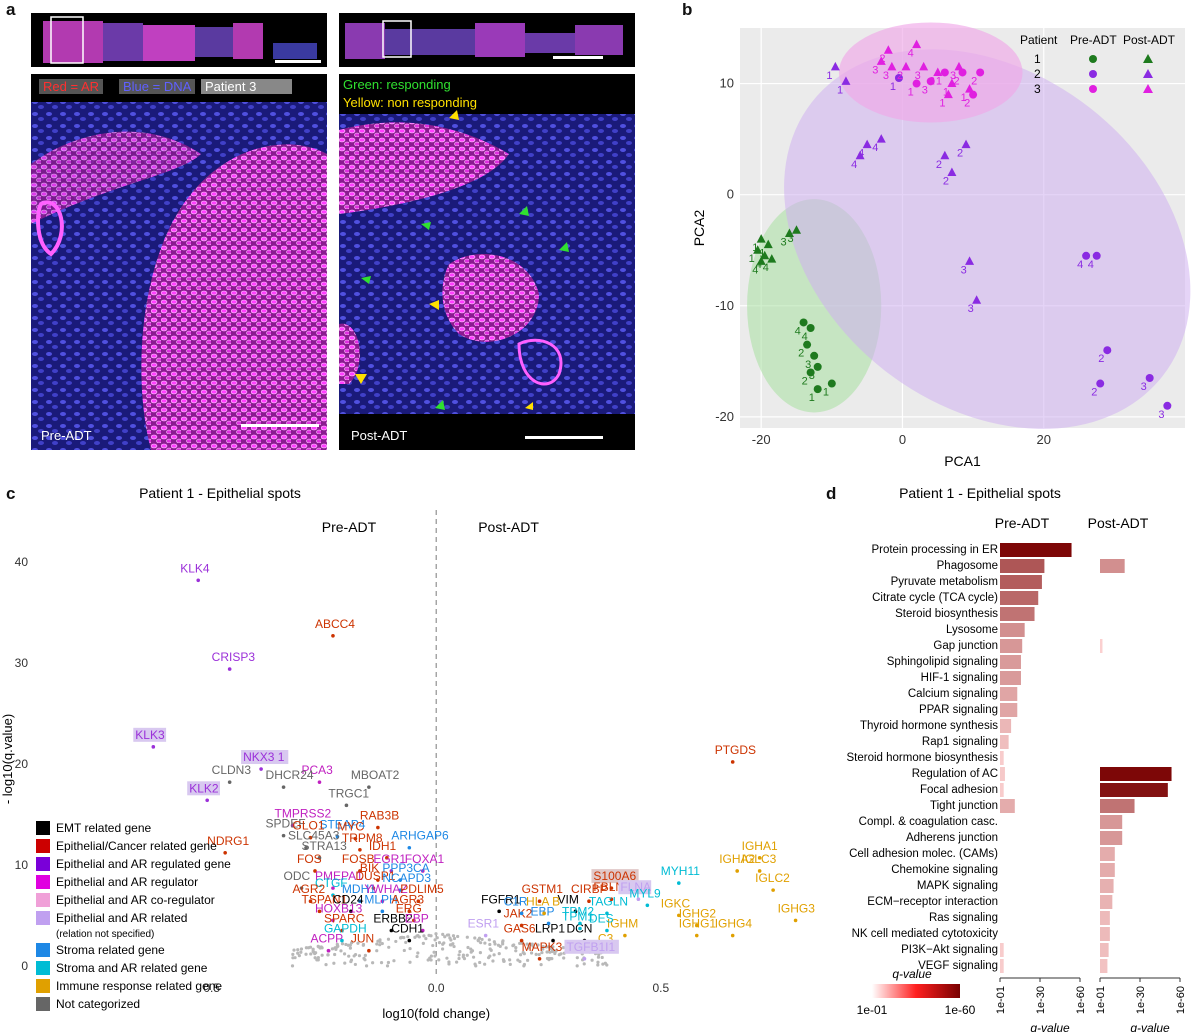 The height and width of the screenshot is (1032, 1200). What do you see at coordinates (550, 929) in the screenshot?
I see `volcano-gene-label: LRP1` at bounding box center [550, 929].